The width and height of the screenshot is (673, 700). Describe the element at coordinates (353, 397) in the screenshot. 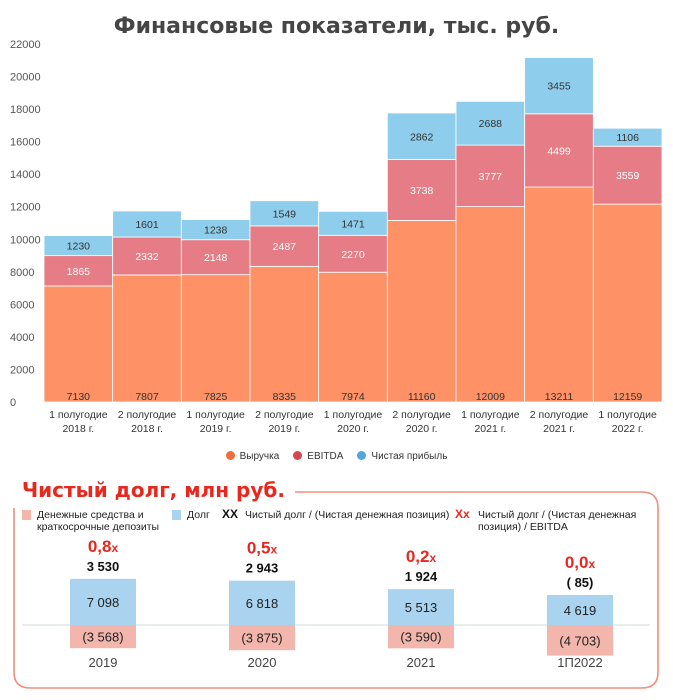

I see `data-label: 7974` at that location.